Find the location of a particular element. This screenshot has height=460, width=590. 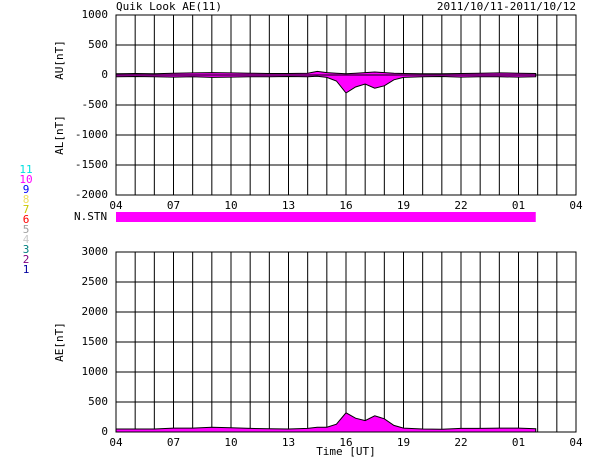

legend-entry: 6 is located at coordinates (26, 219).